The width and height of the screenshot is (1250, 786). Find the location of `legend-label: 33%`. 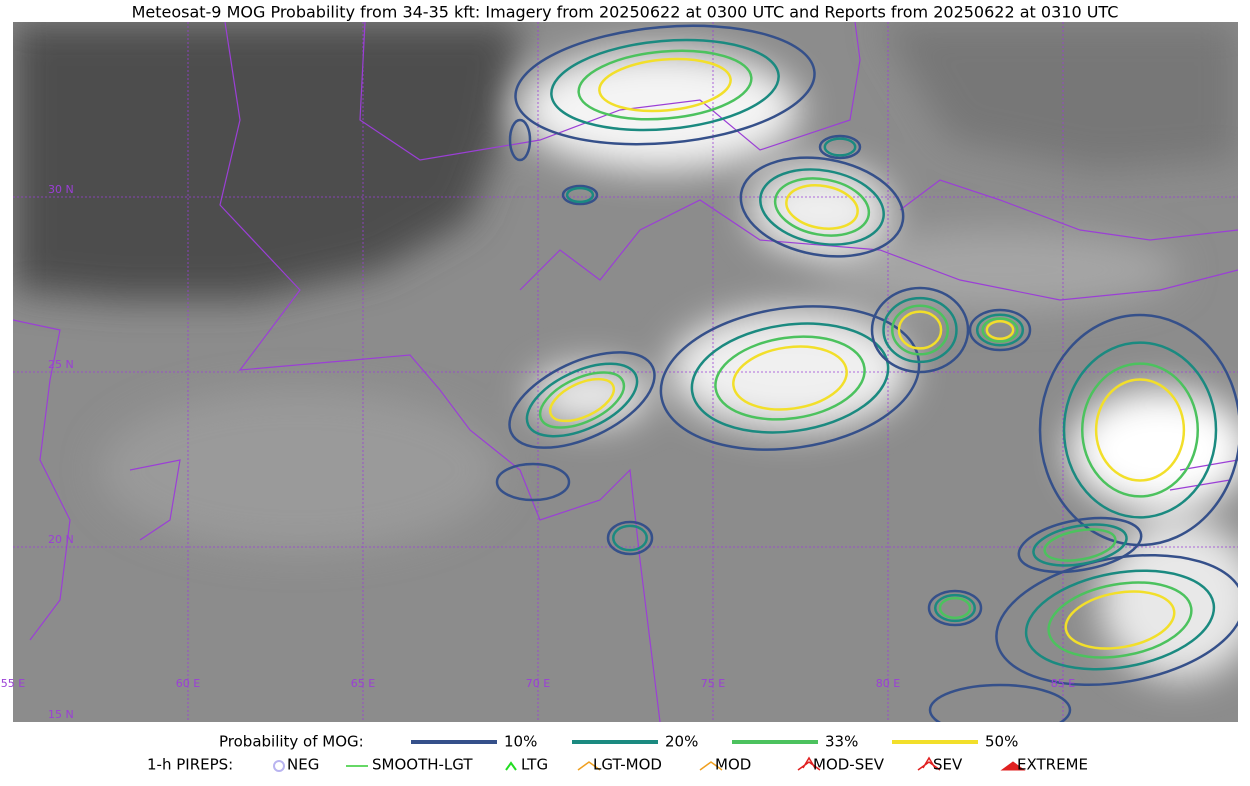

legend-label: 33% is located at coordinates (841, 742).